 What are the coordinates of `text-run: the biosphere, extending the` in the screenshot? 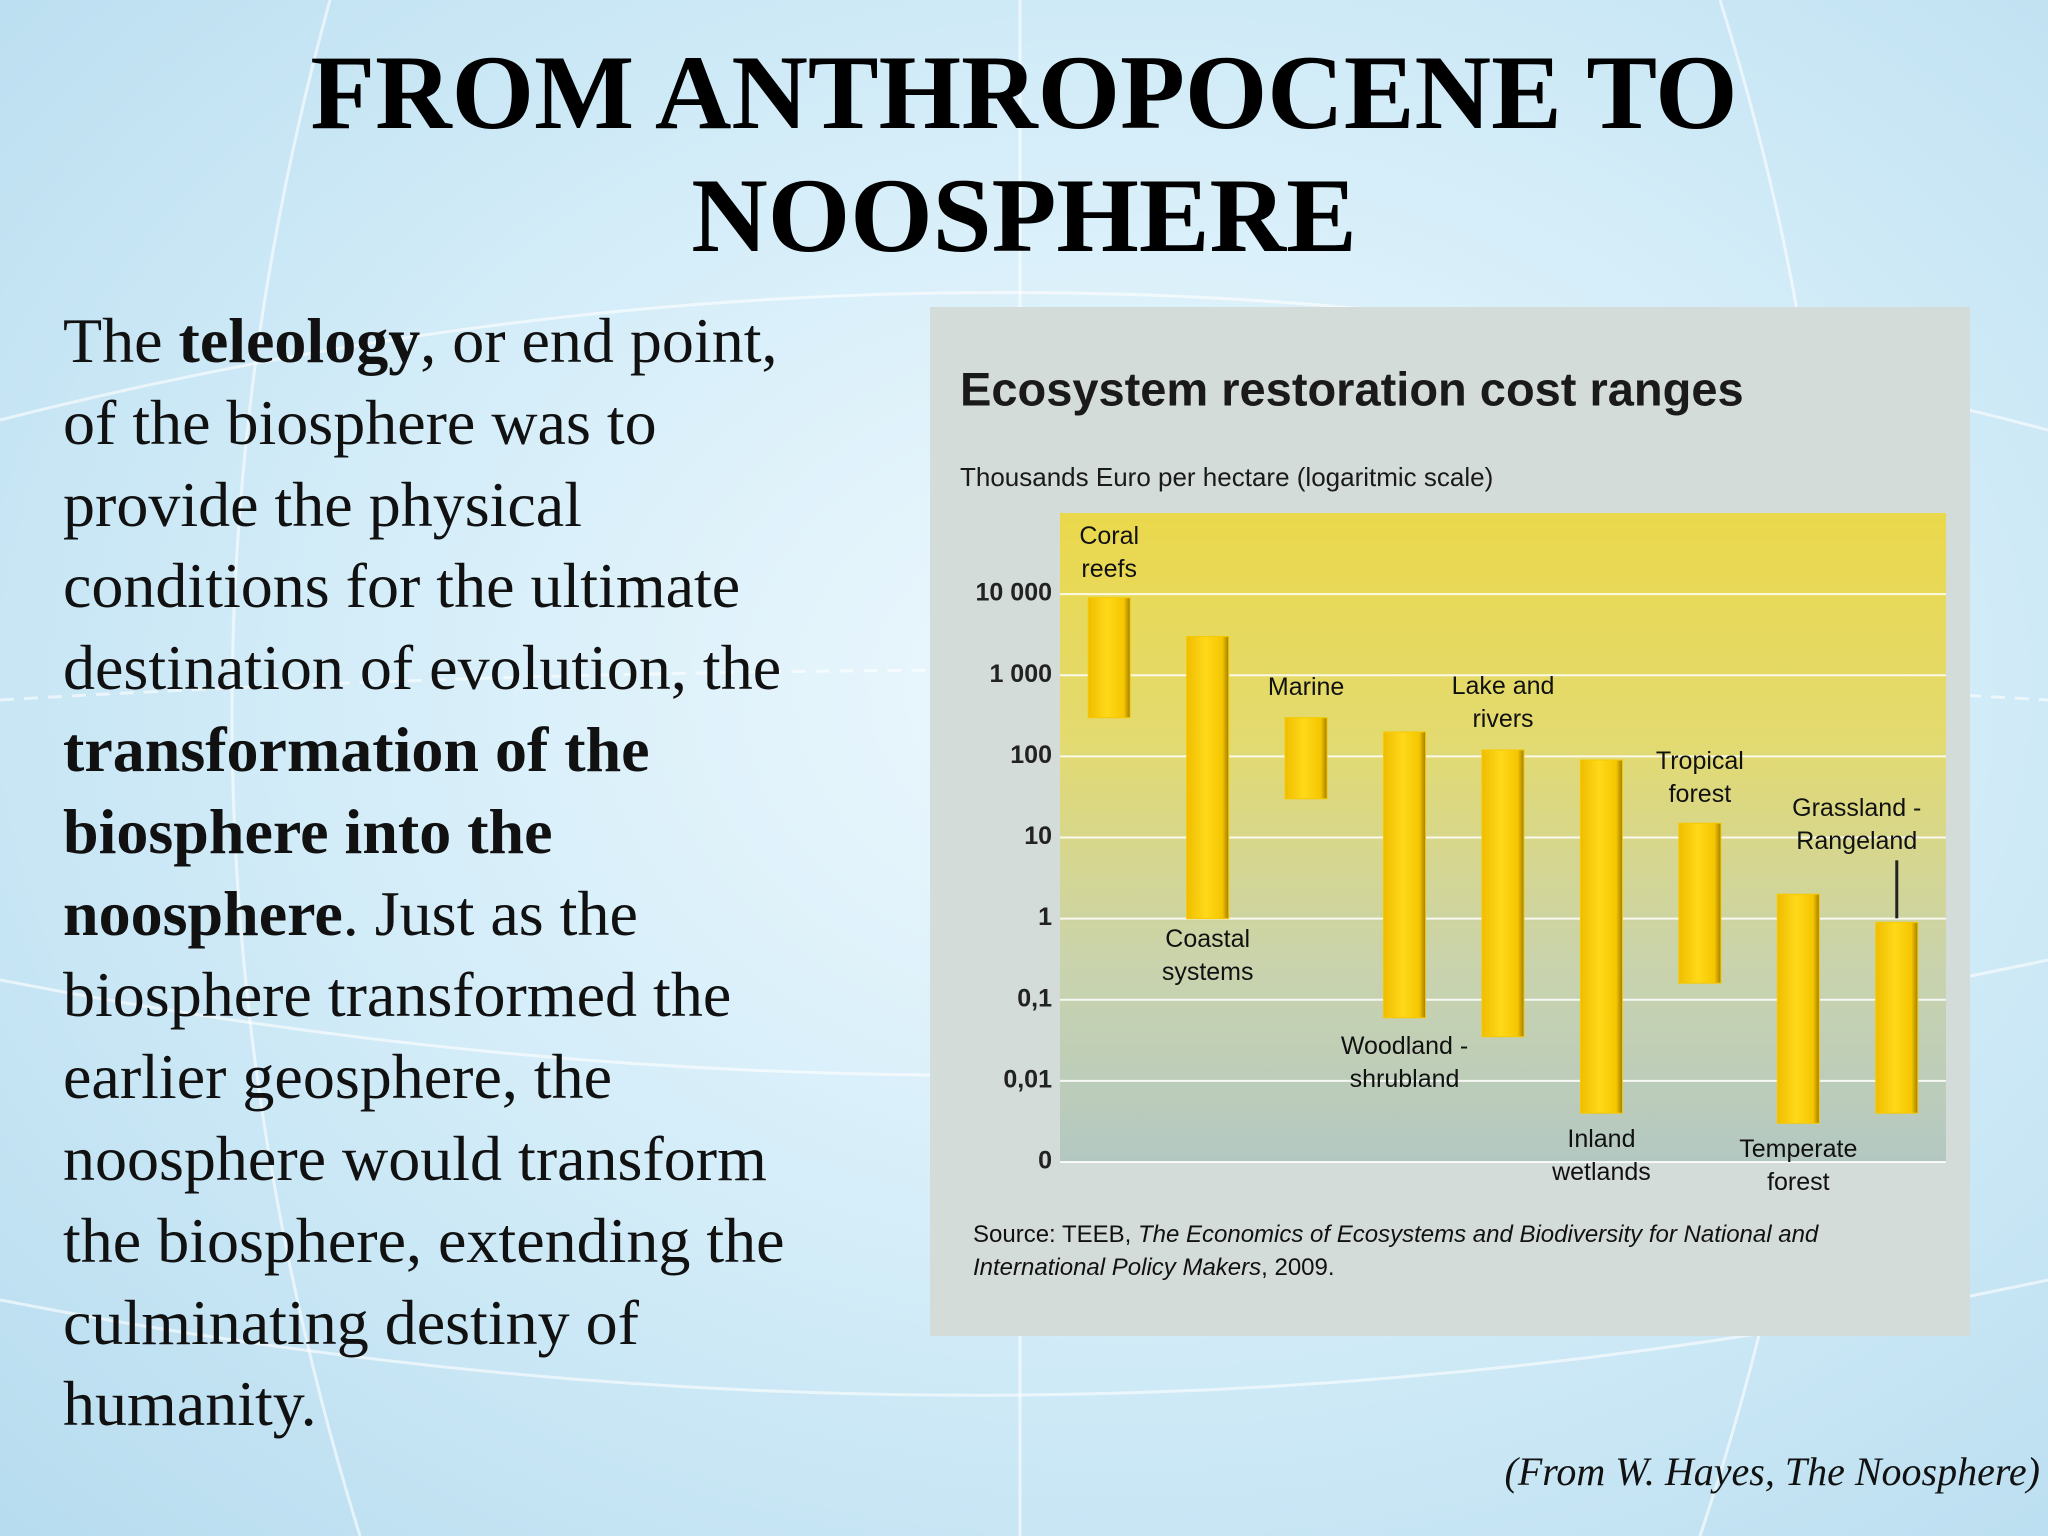 It's located at (424, 1240).